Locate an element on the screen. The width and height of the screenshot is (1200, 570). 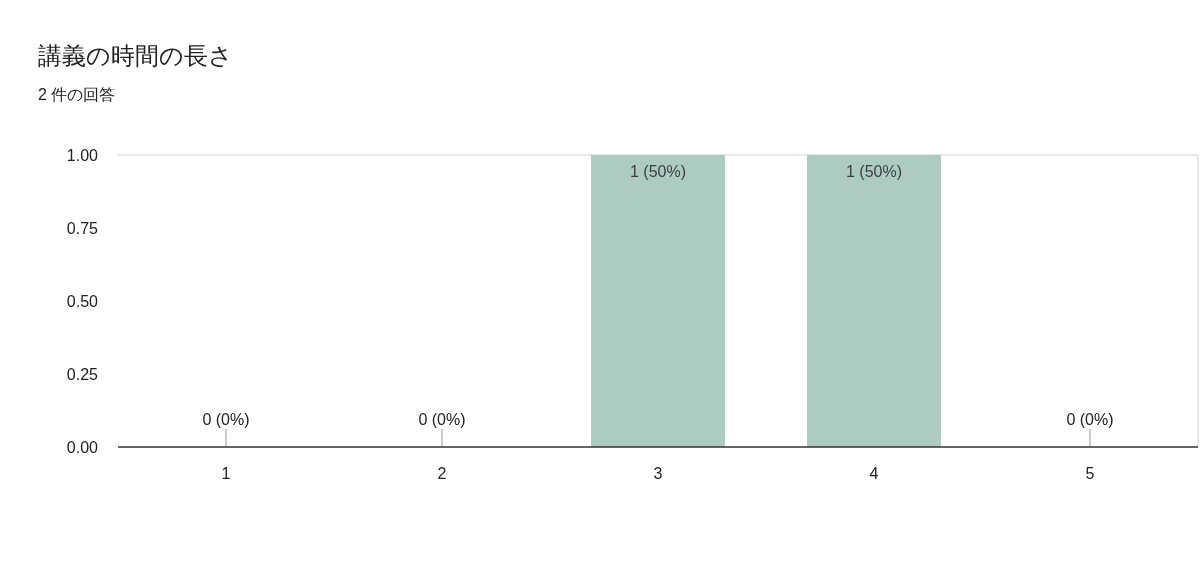
y-tick-label: 0.75 is located at coordinates (82, 228).